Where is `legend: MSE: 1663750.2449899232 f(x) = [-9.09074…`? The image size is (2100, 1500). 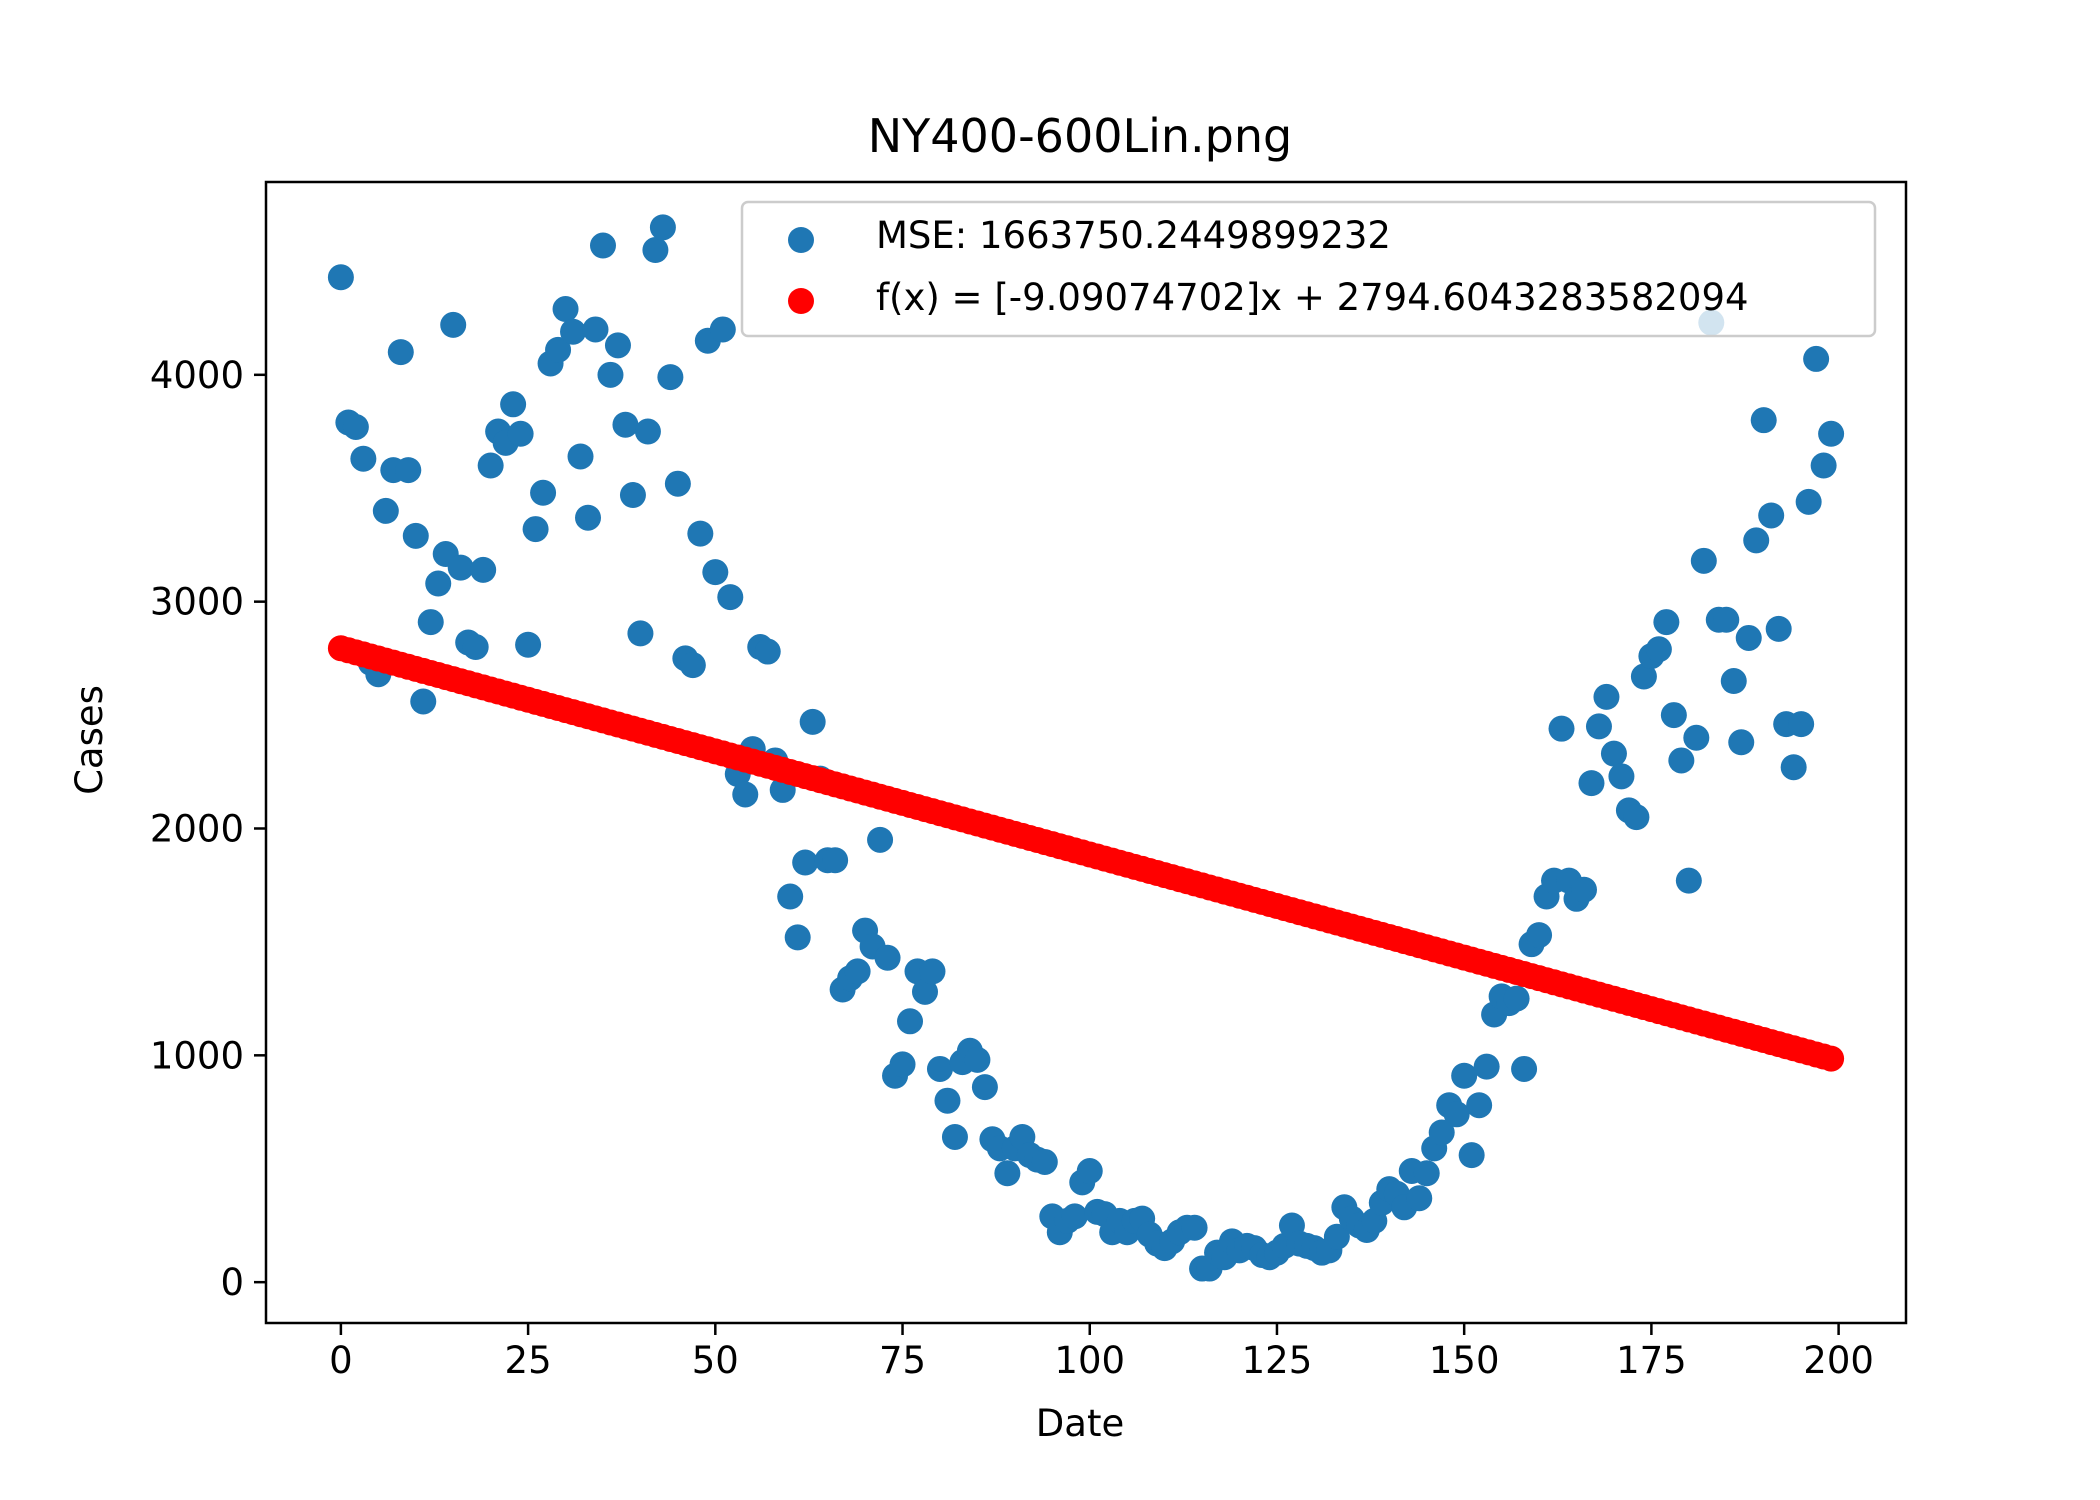 legend: MSE: 1663750.2449899232 f(x) = [-9.09074… is located at coordinates (1308, 269).